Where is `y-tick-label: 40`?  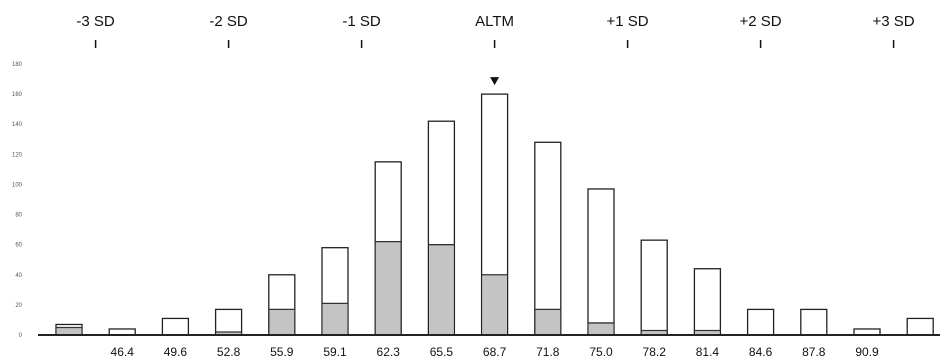
y-tick-label: 40 is located at coordinates (18, 276).